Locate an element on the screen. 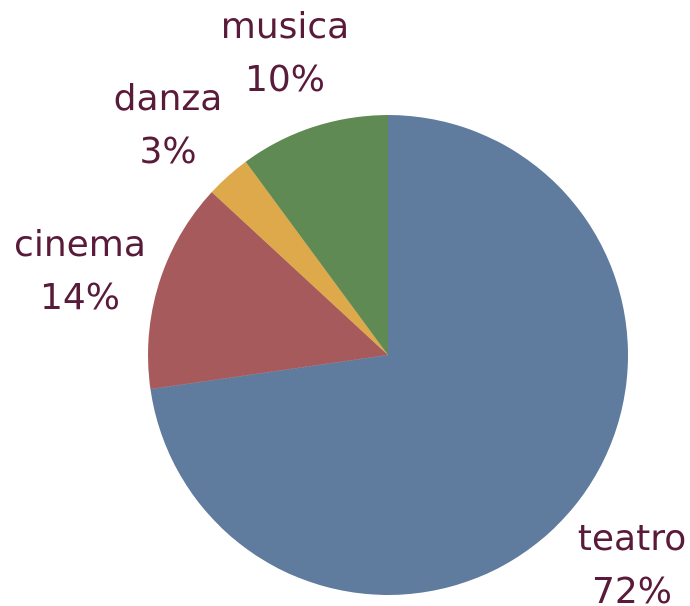  category-label: danza is located at coordinates (168, 98).